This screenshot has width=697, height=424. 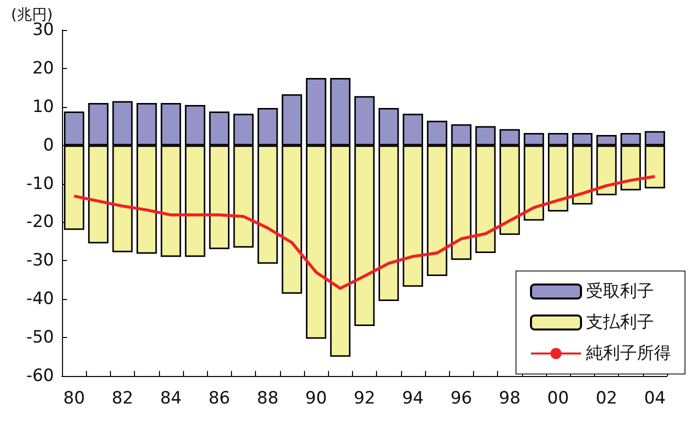 What do you see at coordinates (413, 398) in the screenshot?
I see `x-tick-label: 94` at bounding box center [413, 398].